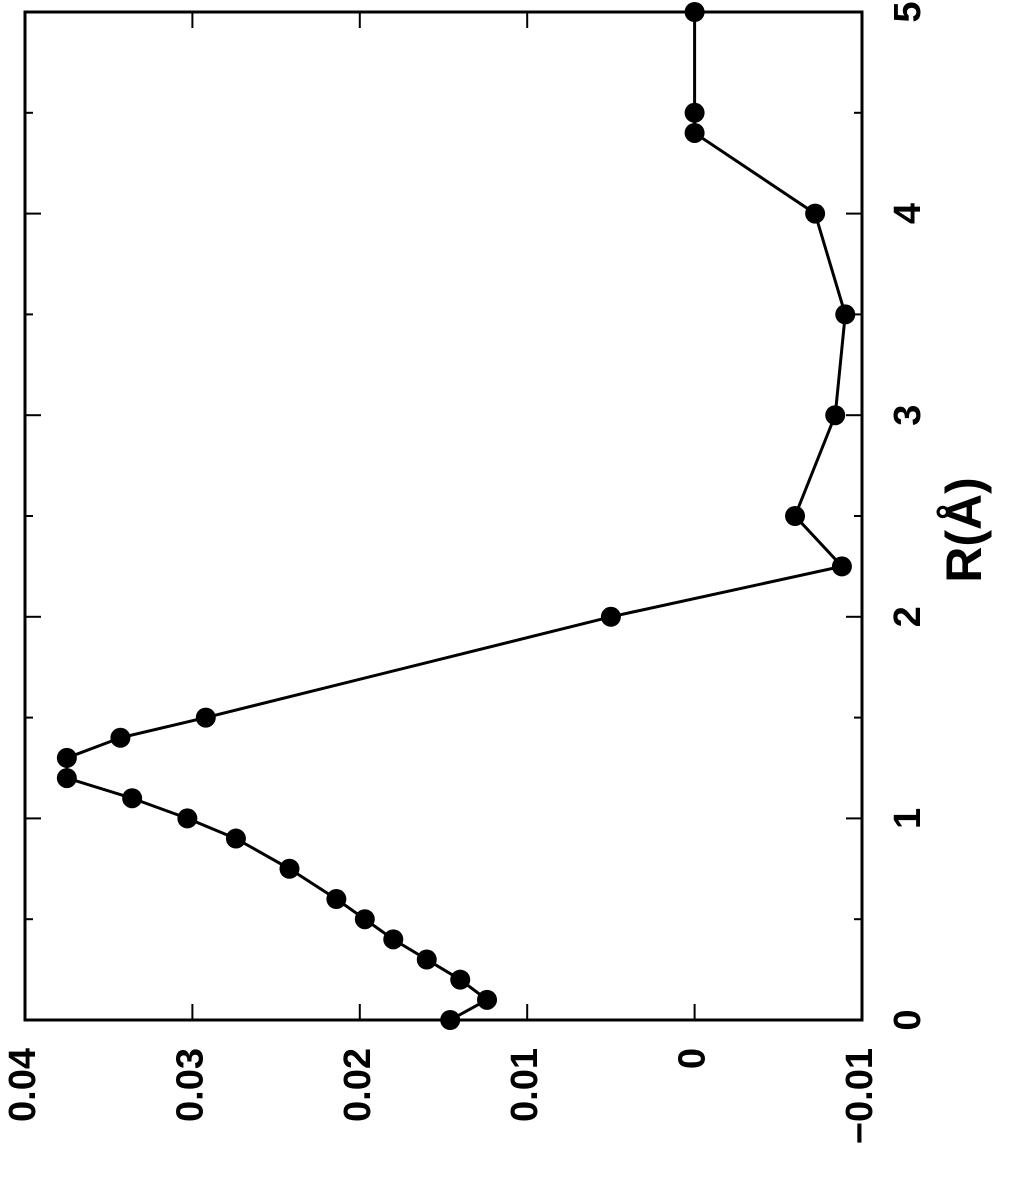 The width and height of the screenshot is (1027, 1199). Describe the element at coordinates (23, 1085) in the screenshot. I see `y-tick-label: 0.04` at that location.